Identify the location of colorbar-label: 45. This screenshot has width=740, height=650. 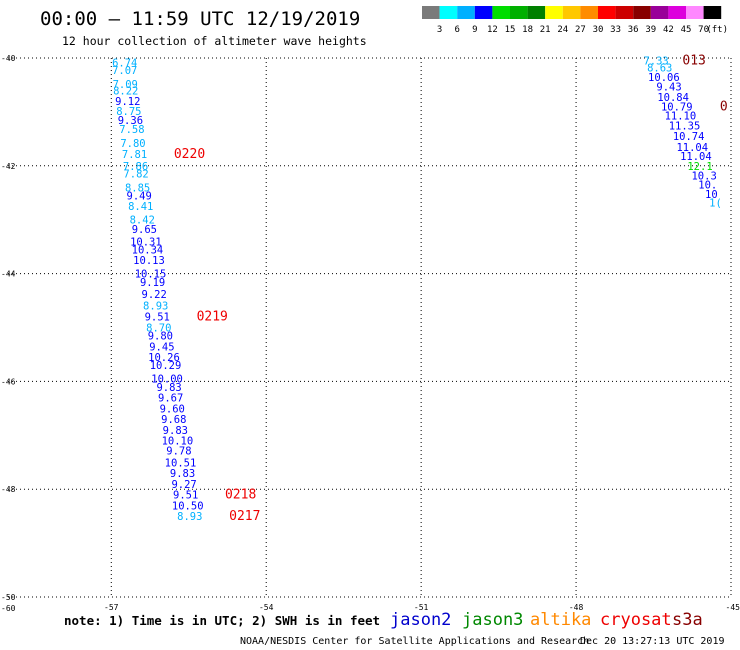
(686, 30).